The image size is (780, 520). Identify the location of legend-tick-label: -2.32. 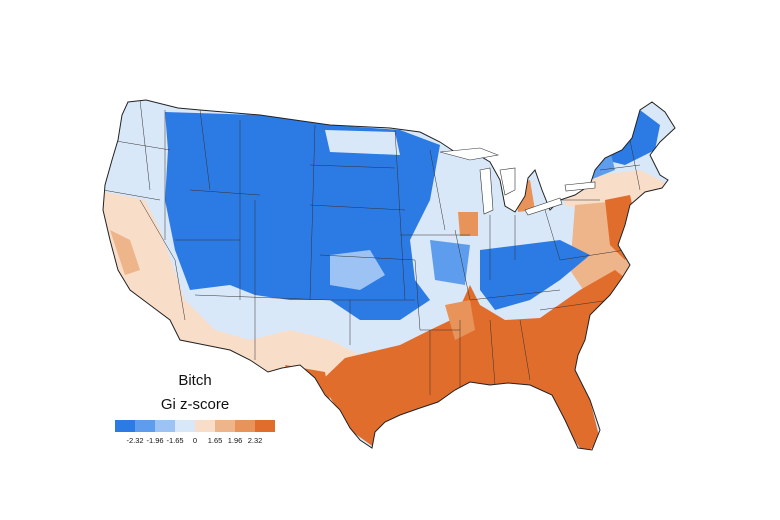
(135, 440).